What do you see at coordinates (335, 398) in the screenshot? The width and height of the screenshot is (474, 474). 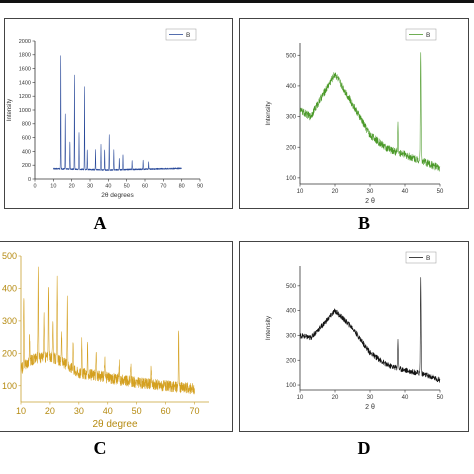 I see `chart-d-x-tick-label: 20` at bounding box center [335, 398].